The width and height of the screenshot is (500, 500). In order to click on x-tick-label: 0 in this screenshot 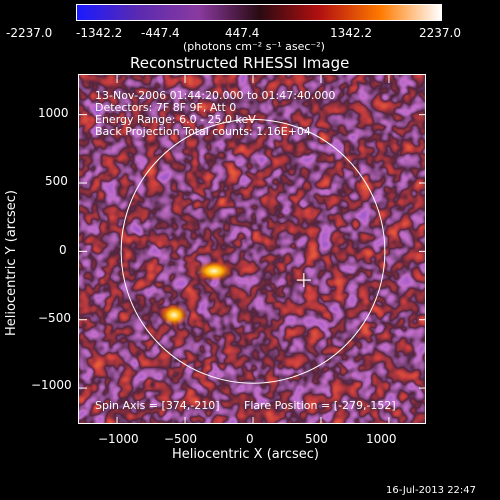, I will do `click(250, 439)`.